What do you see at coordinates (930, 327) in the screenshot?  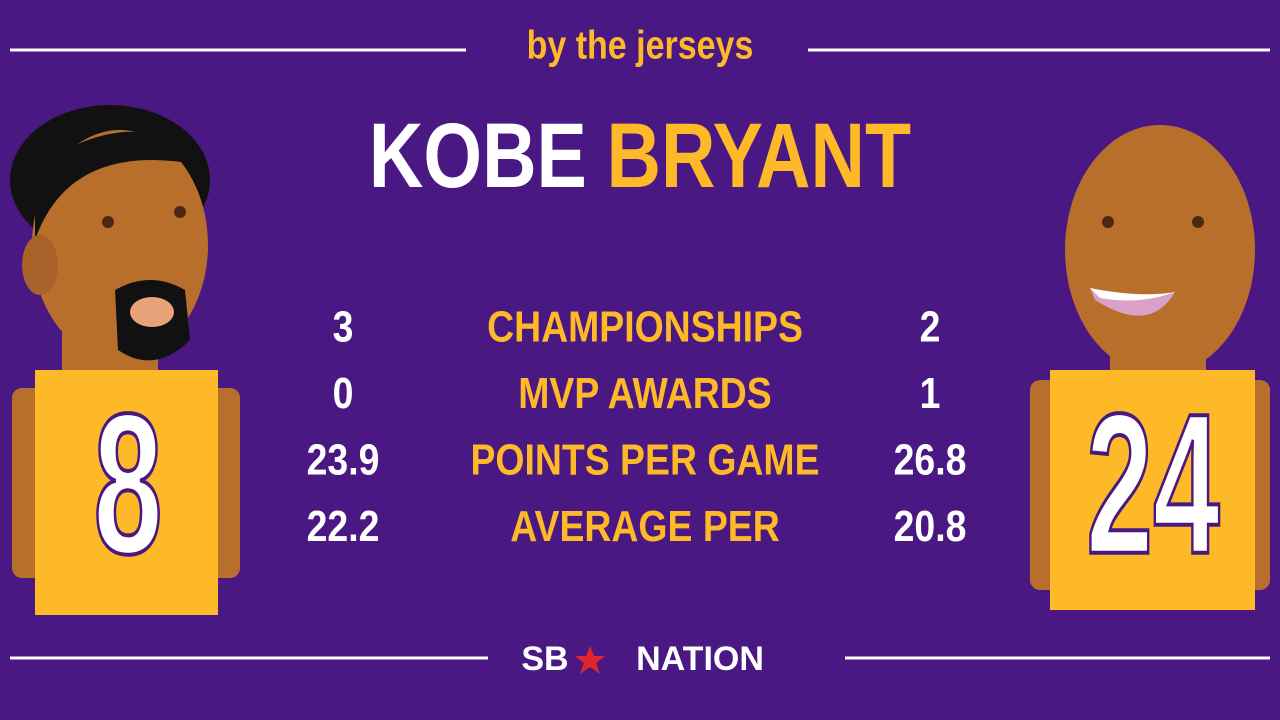 I see `right-value: 2` at bounding box center [930, 327].